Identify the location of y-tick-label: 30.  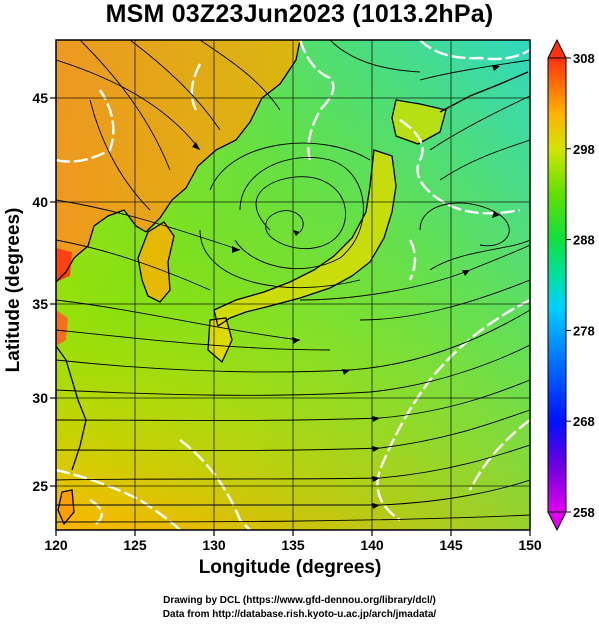
(40, 398).